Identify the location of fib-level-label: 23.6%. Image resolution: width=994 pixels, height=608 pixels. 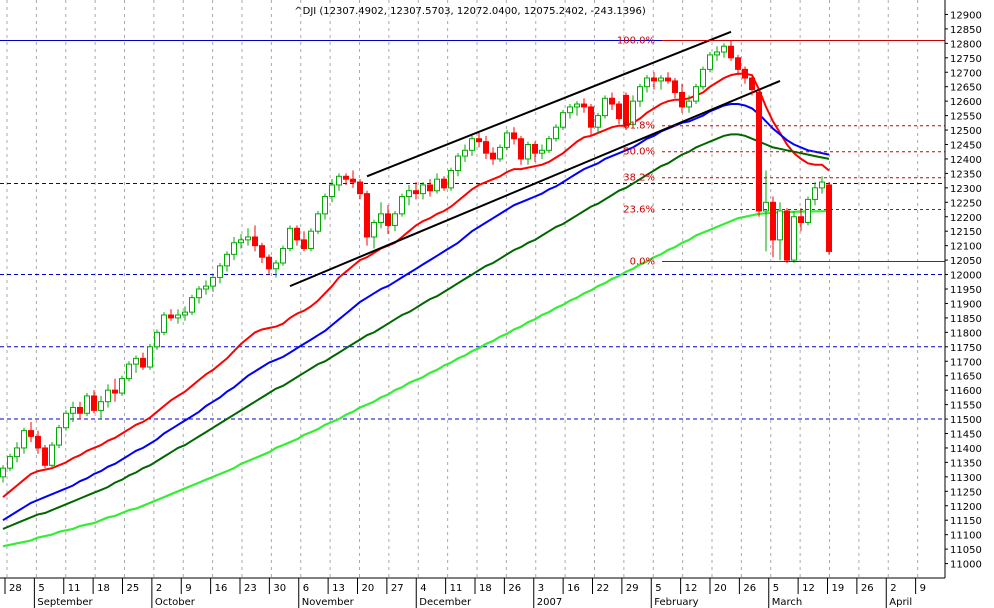
(639, 210).